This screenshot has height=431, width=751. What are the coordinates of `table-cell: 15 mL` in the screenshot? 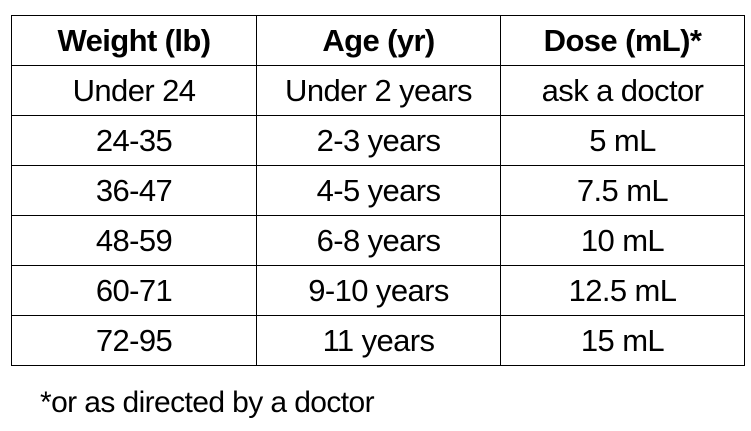 It's located at (622, 340).